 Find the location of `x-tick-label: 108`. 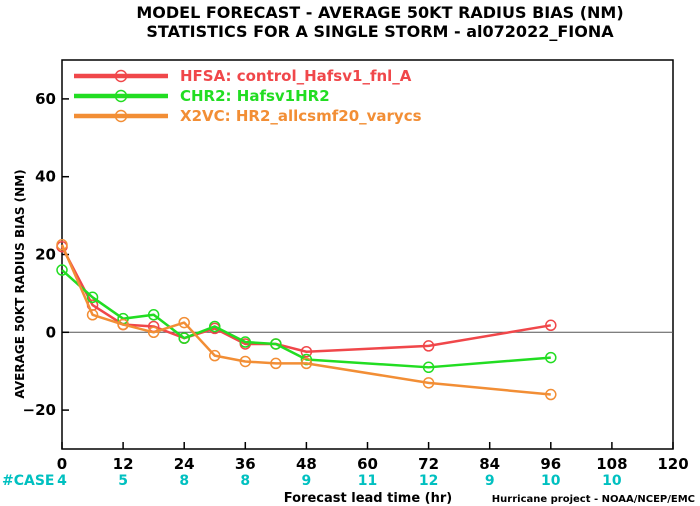

x-tick-label: 108 is located at coordinates (611, 464).